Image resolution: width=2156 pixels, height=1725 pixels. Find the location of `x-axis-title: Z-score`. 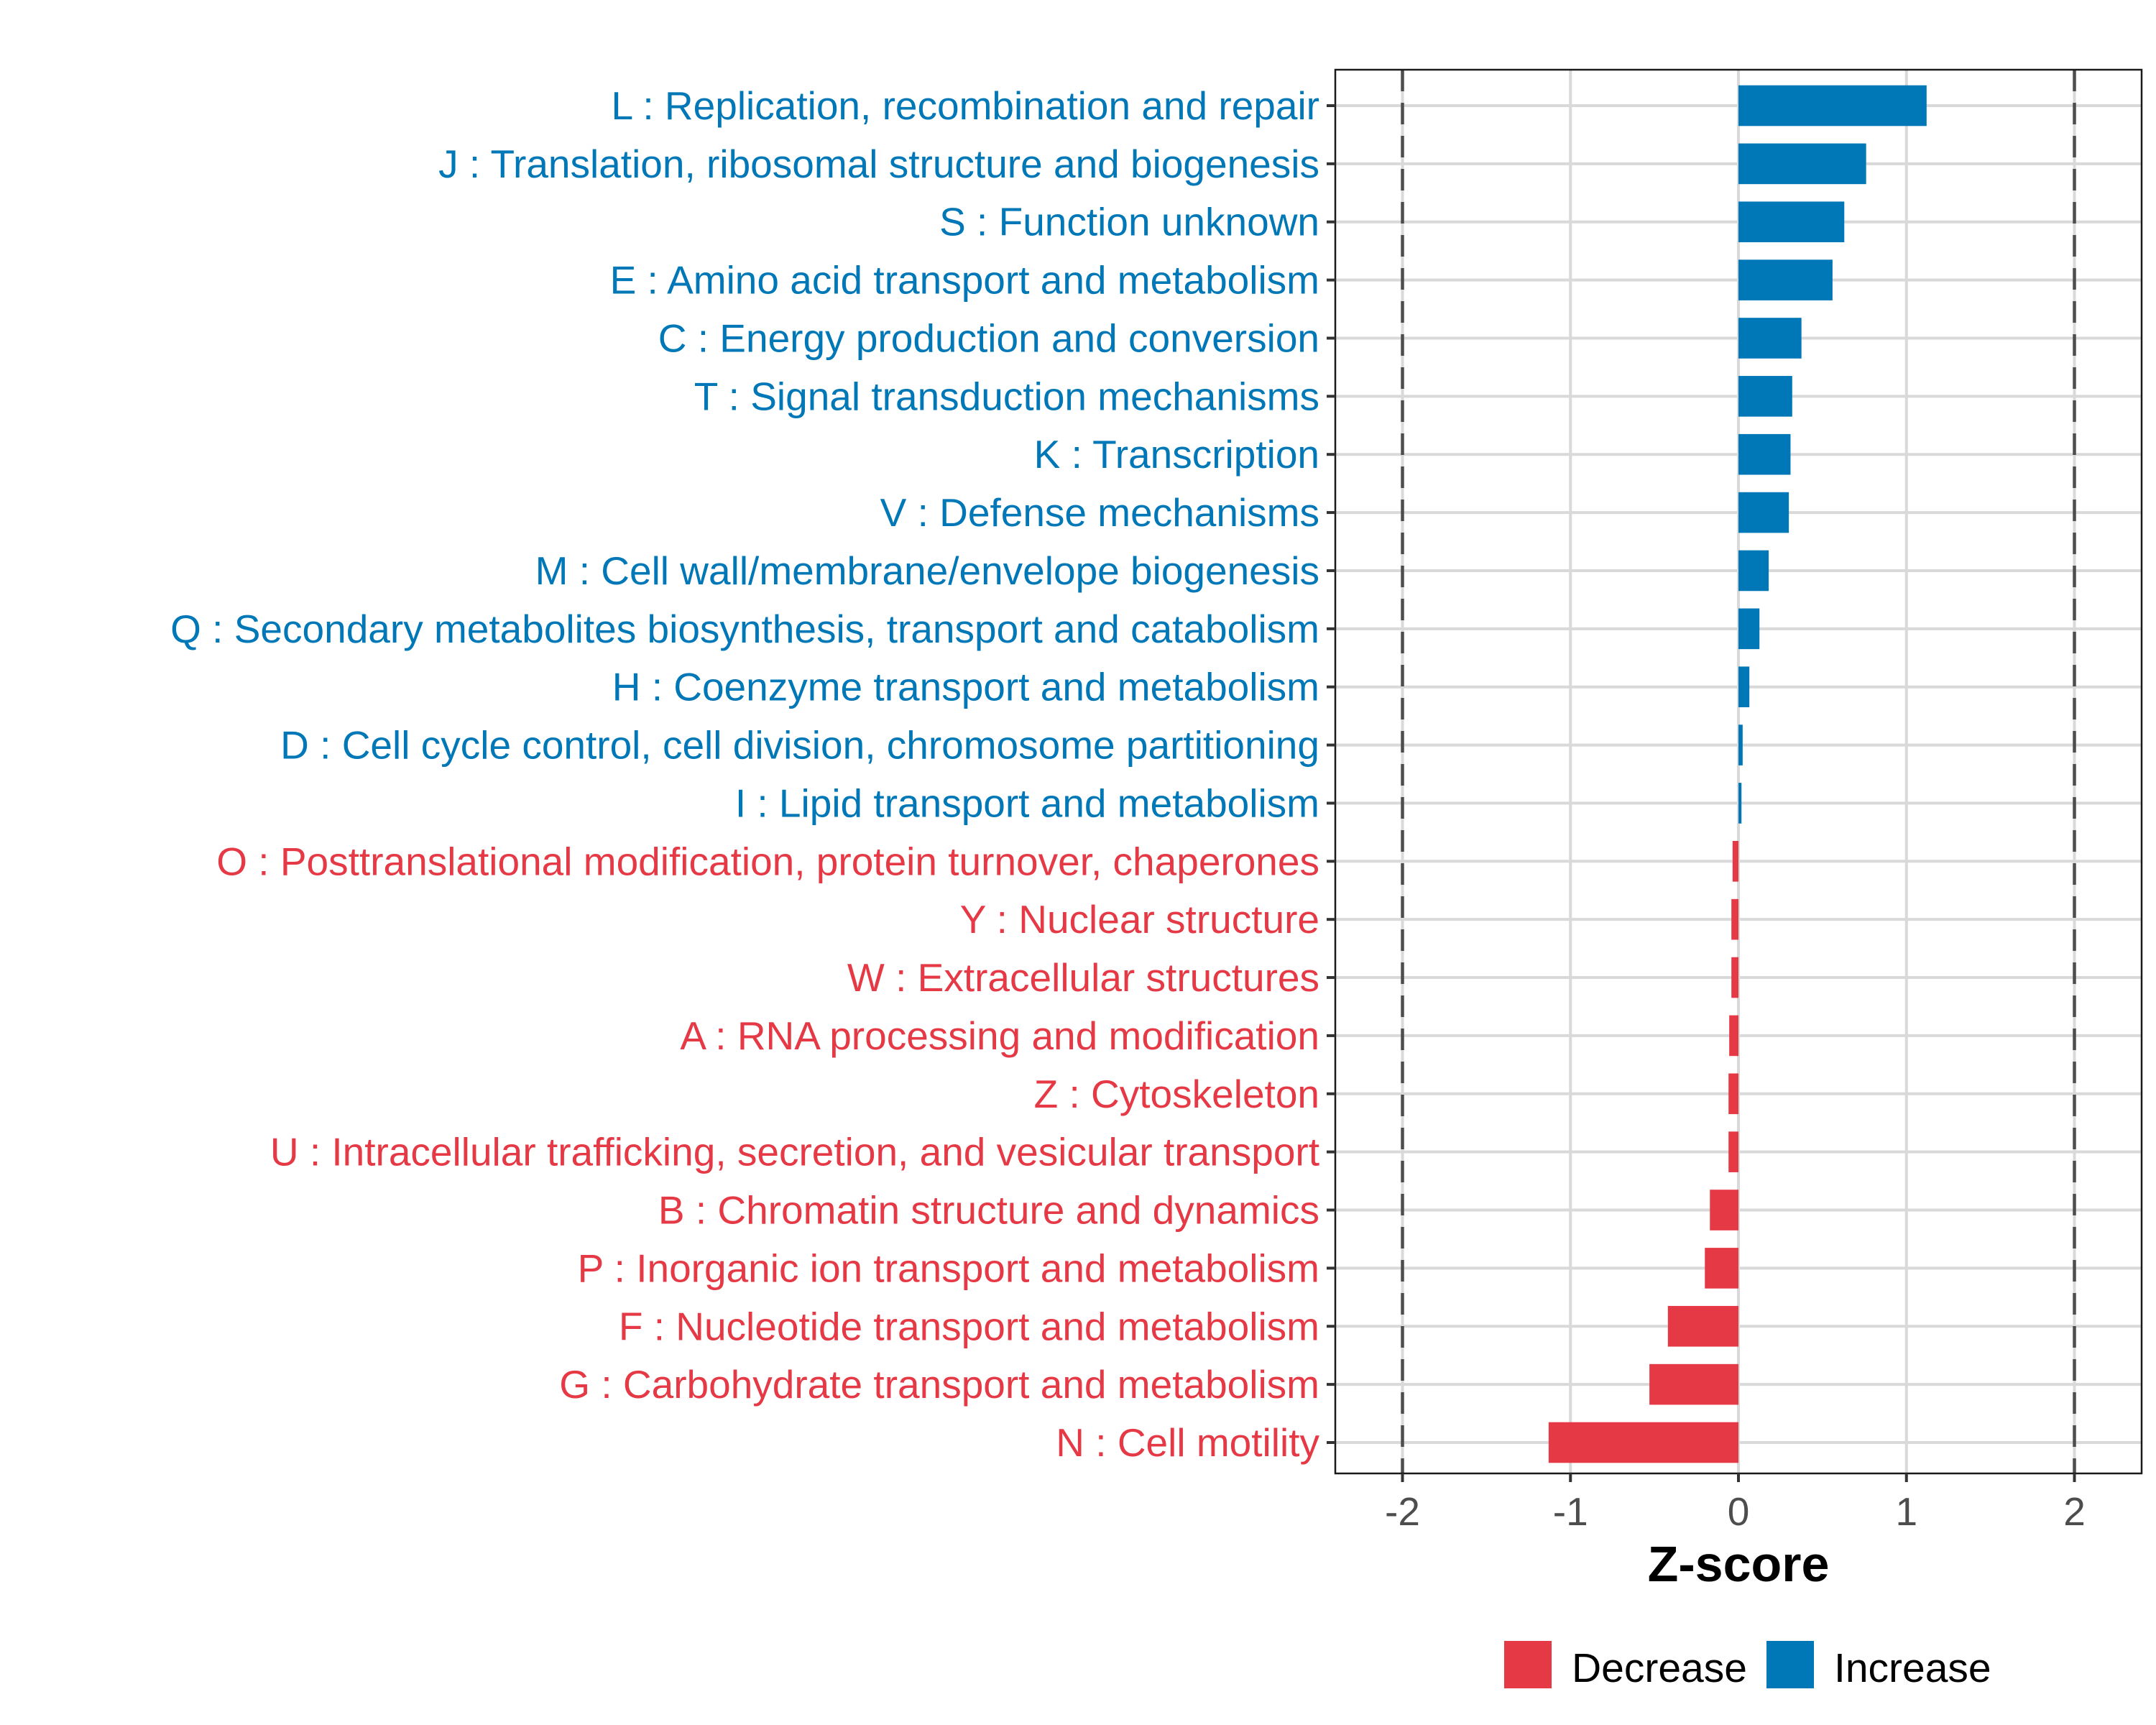

x-axis-title: Z-score is located at coordinates (1739, 1564).